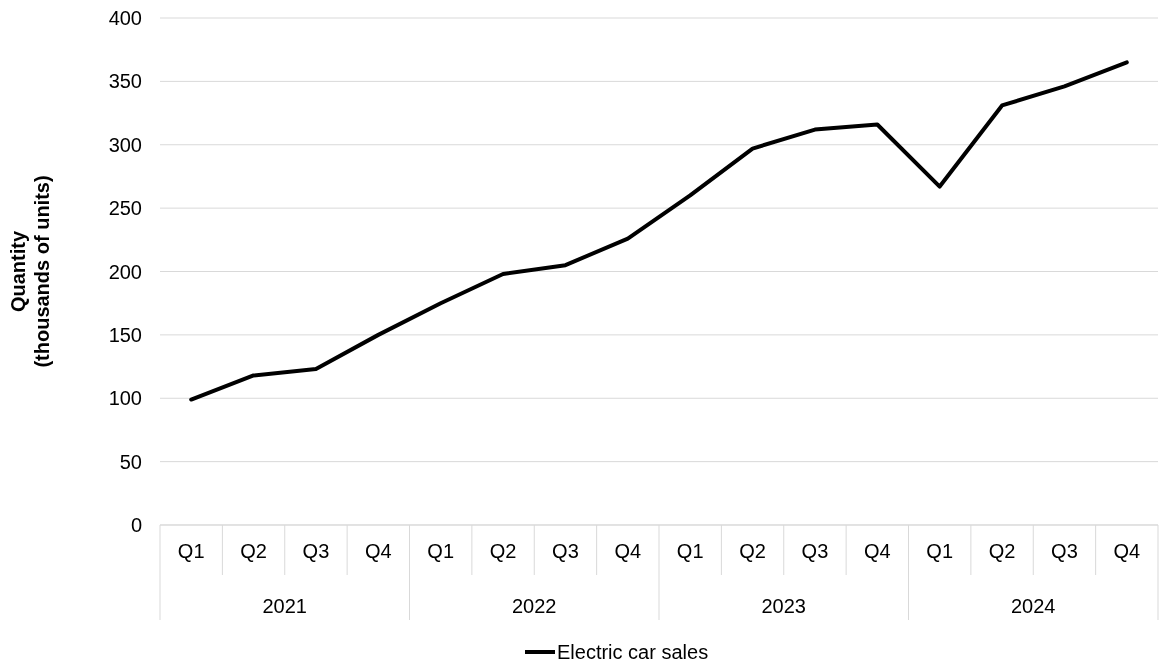 This screenshot has height=667, width=1159. What do you see at coordinates (534, 606) in the screenshot?
I see `text: 2022` at bounding box center [534, 606].